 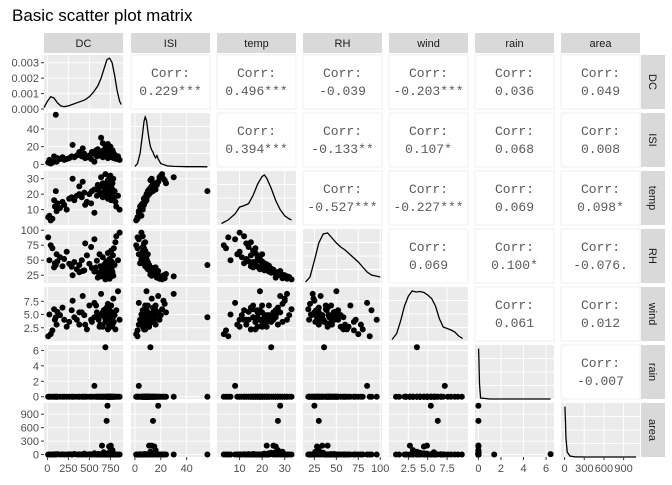 What do you see at coordinates (428, 149) in the screenshot?
I see `corr-value-isi-wind: 0.107*` at bounding box center [428, 149].